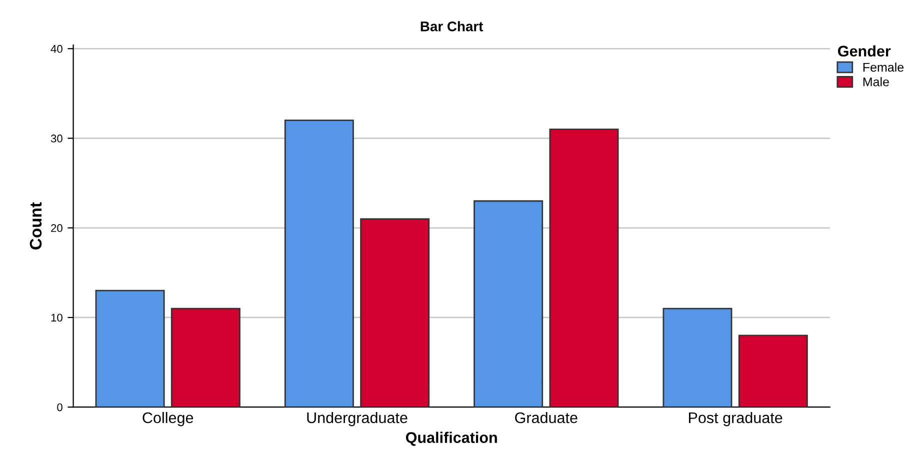 Image resolution: width=916 pixels, height=460 pixels. What do you see at coordinates (168, 419) in the screenshot?
I see `x-tick-label: College` at bounding box center [168, 419].